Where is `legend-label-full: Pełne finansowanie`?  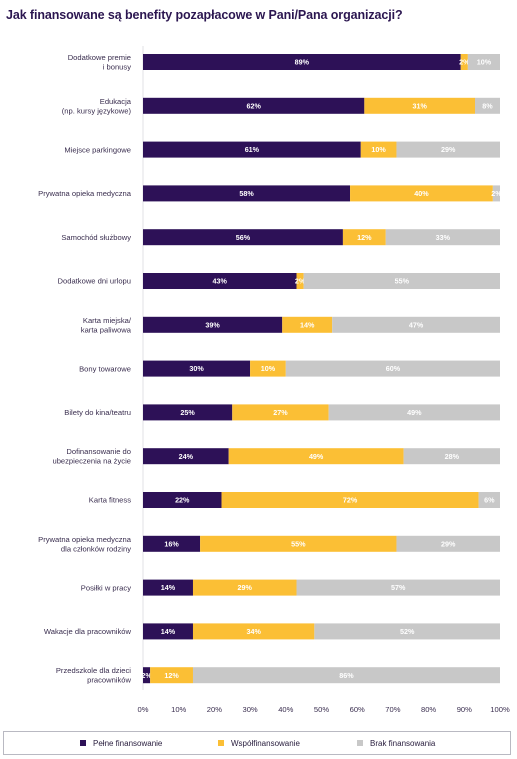
legend-label-full: Pełne finansowanie is located at coordinates (128, 743).